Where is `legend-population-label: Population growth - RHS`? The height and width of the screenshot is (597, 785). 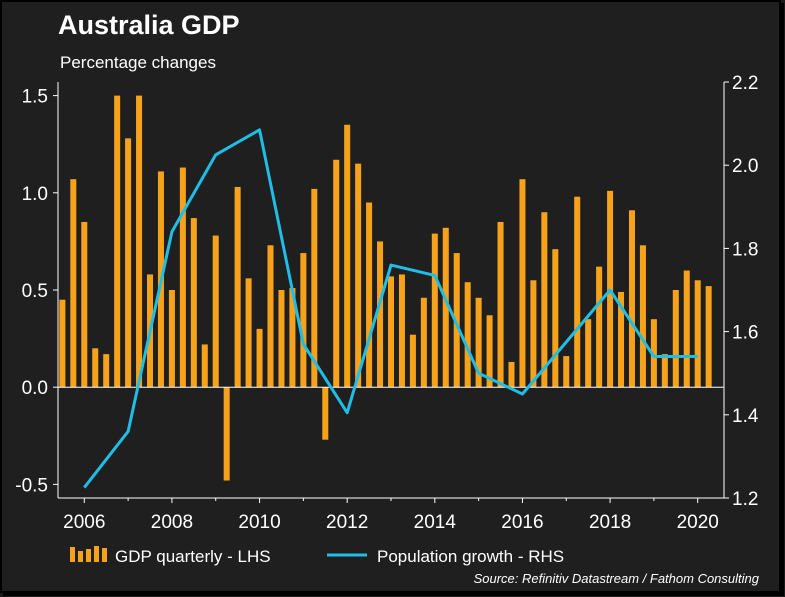
legend-population-label: Population growth - RHS is located at coordinates (470, 556).